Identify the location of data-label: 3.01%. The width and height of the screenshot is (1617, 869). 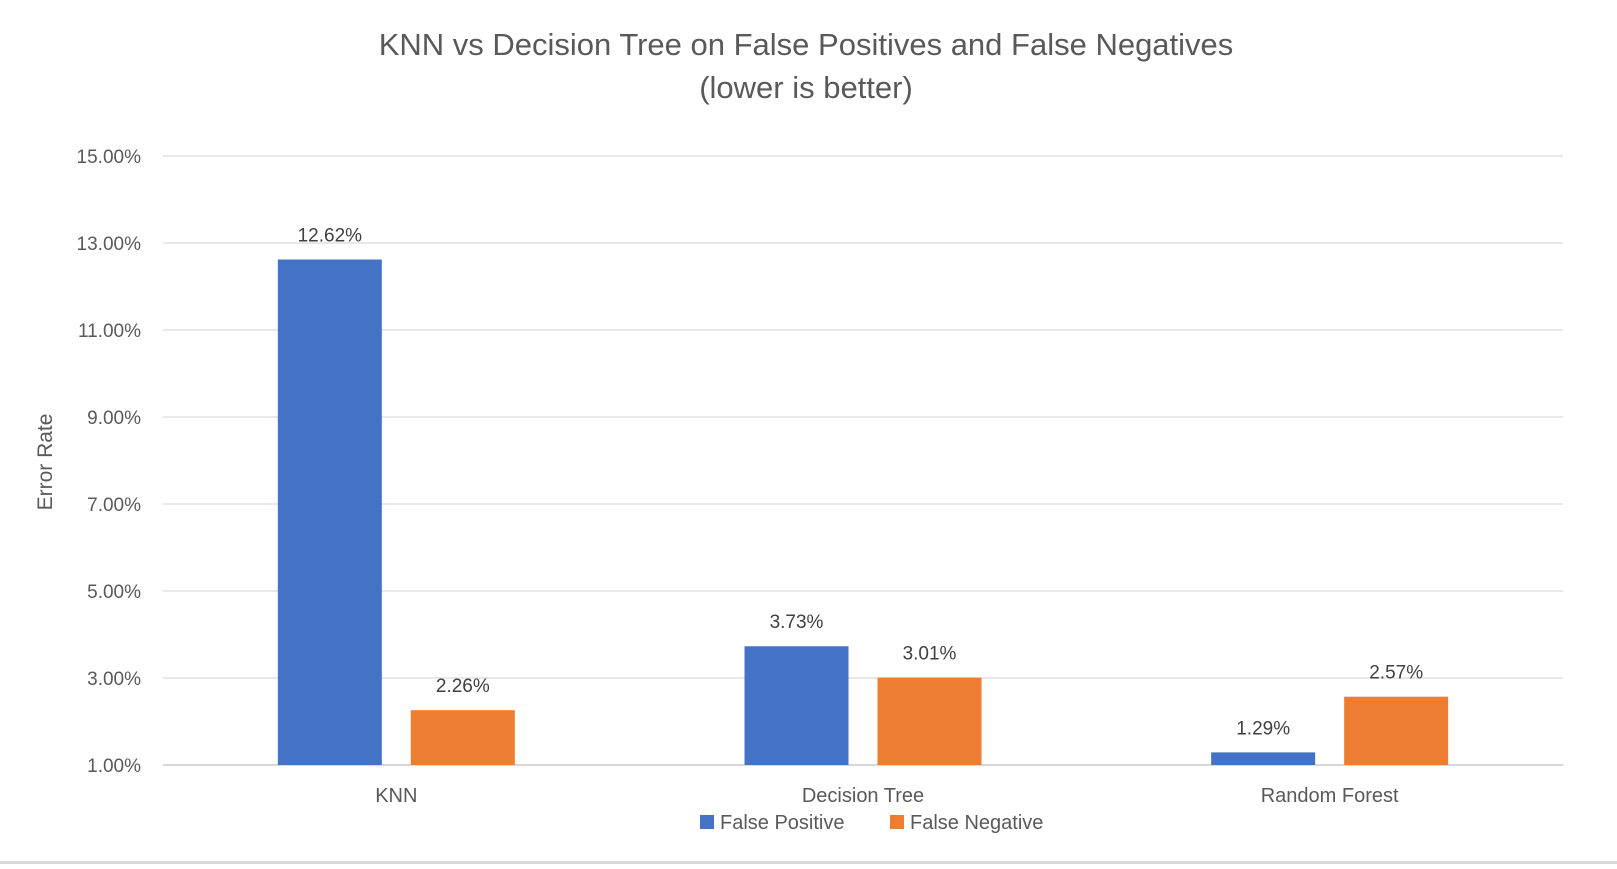
(930, 654).